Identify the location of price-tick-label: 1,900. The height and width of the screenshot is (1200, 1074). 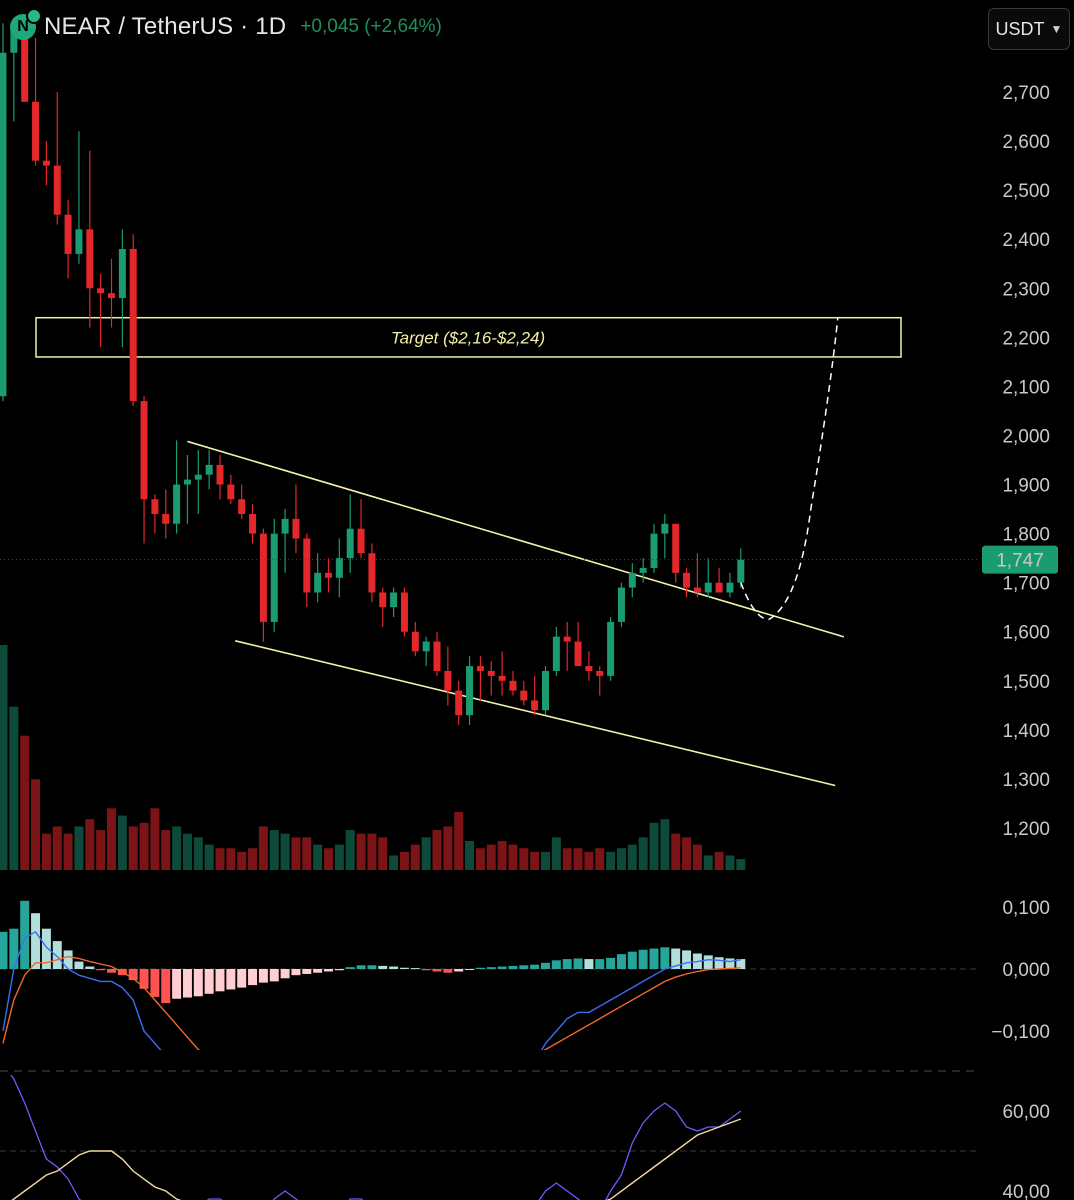
(1026, 486).